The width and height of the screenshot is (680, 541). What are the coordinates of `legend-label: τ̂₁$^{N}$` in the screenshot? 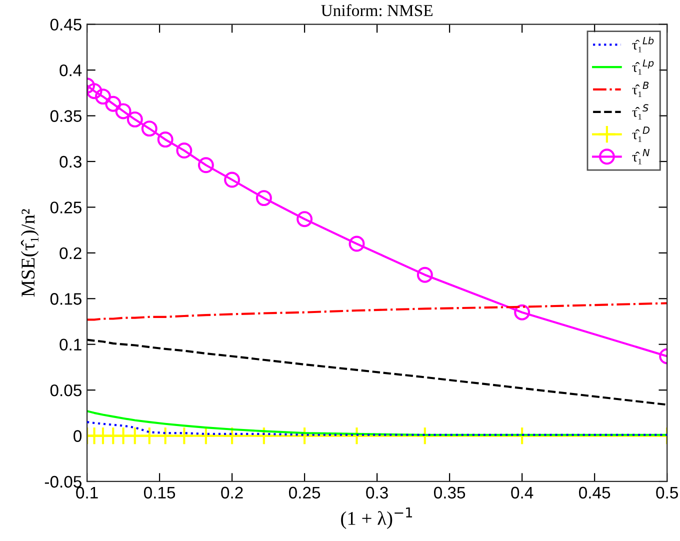 It's located at (641, 156).